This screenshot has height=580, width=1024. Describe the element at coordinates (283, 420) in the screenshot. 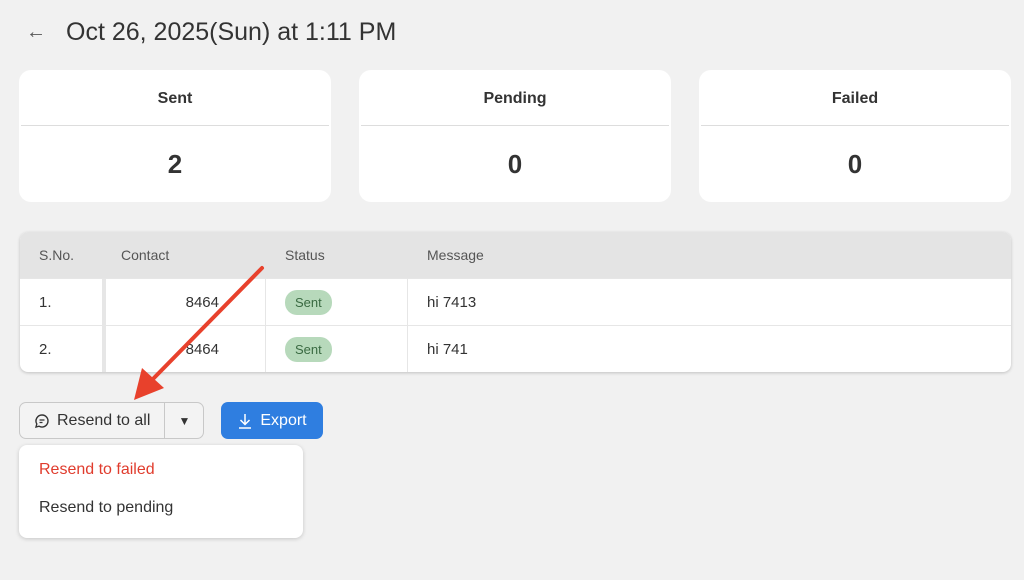

I see `export-label: Export` at that location.